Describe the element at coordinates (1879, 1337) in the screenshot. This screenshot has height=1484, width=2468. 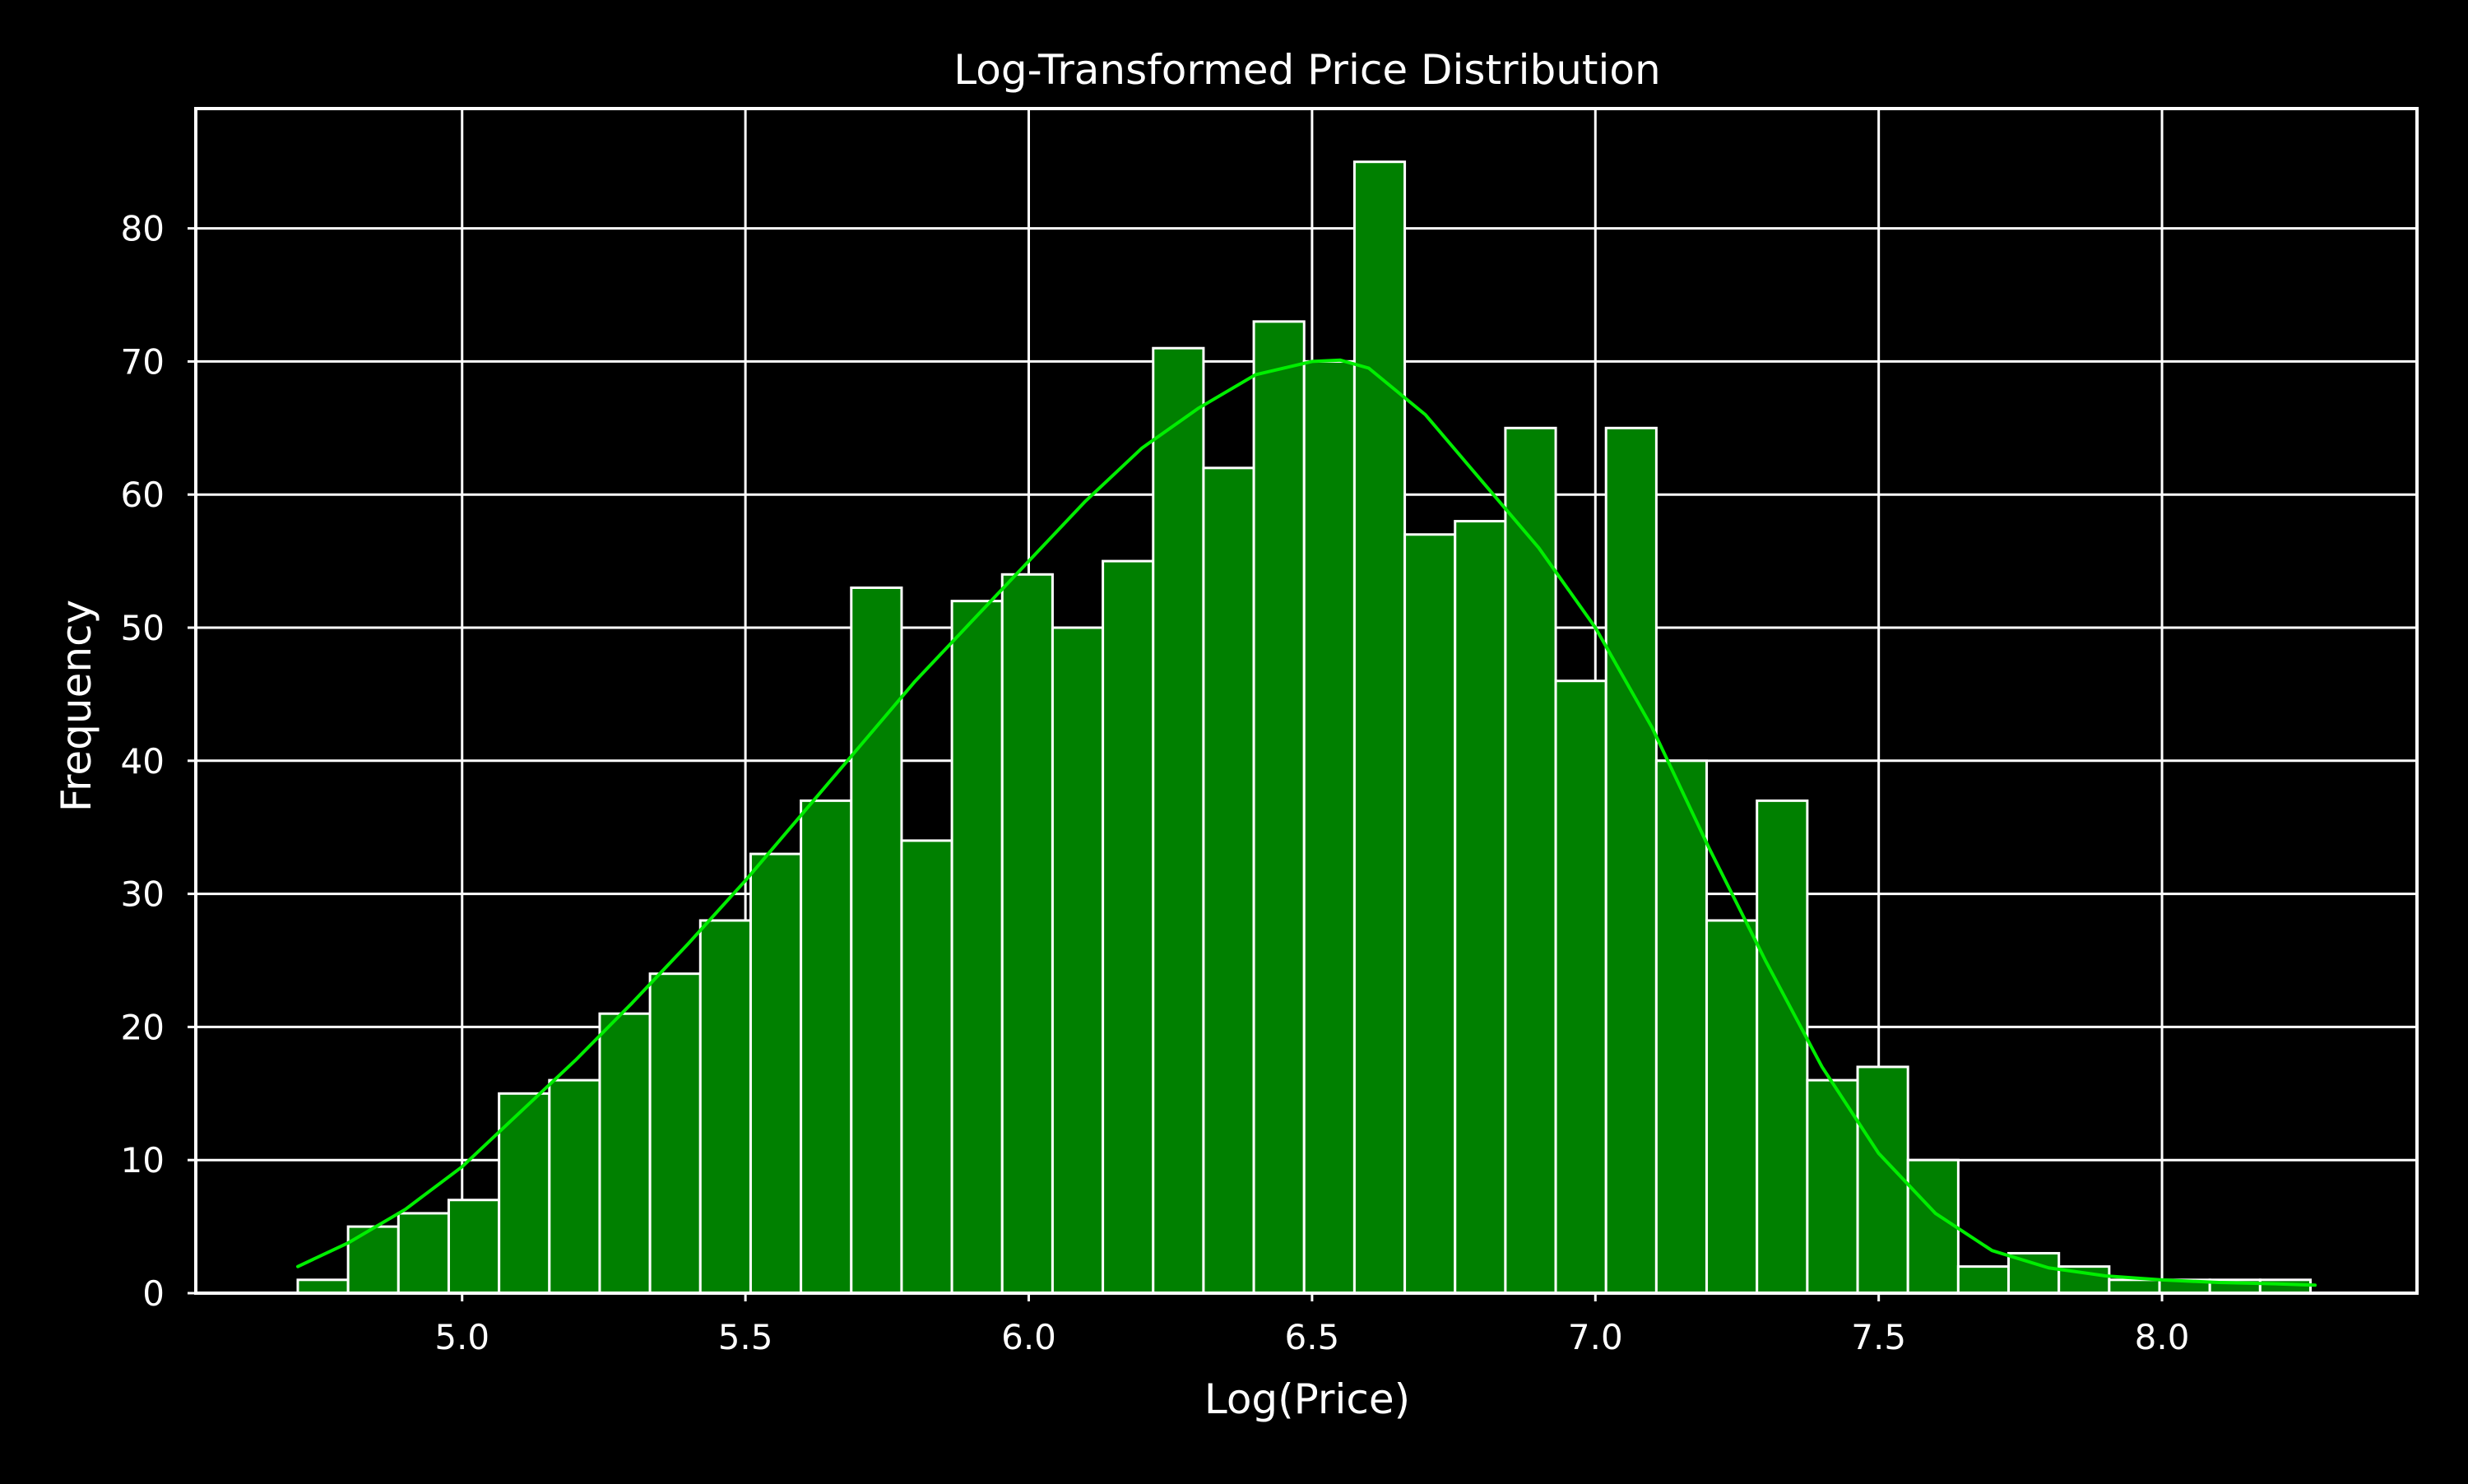
I see `x-tick-label: 7.5` at that location.